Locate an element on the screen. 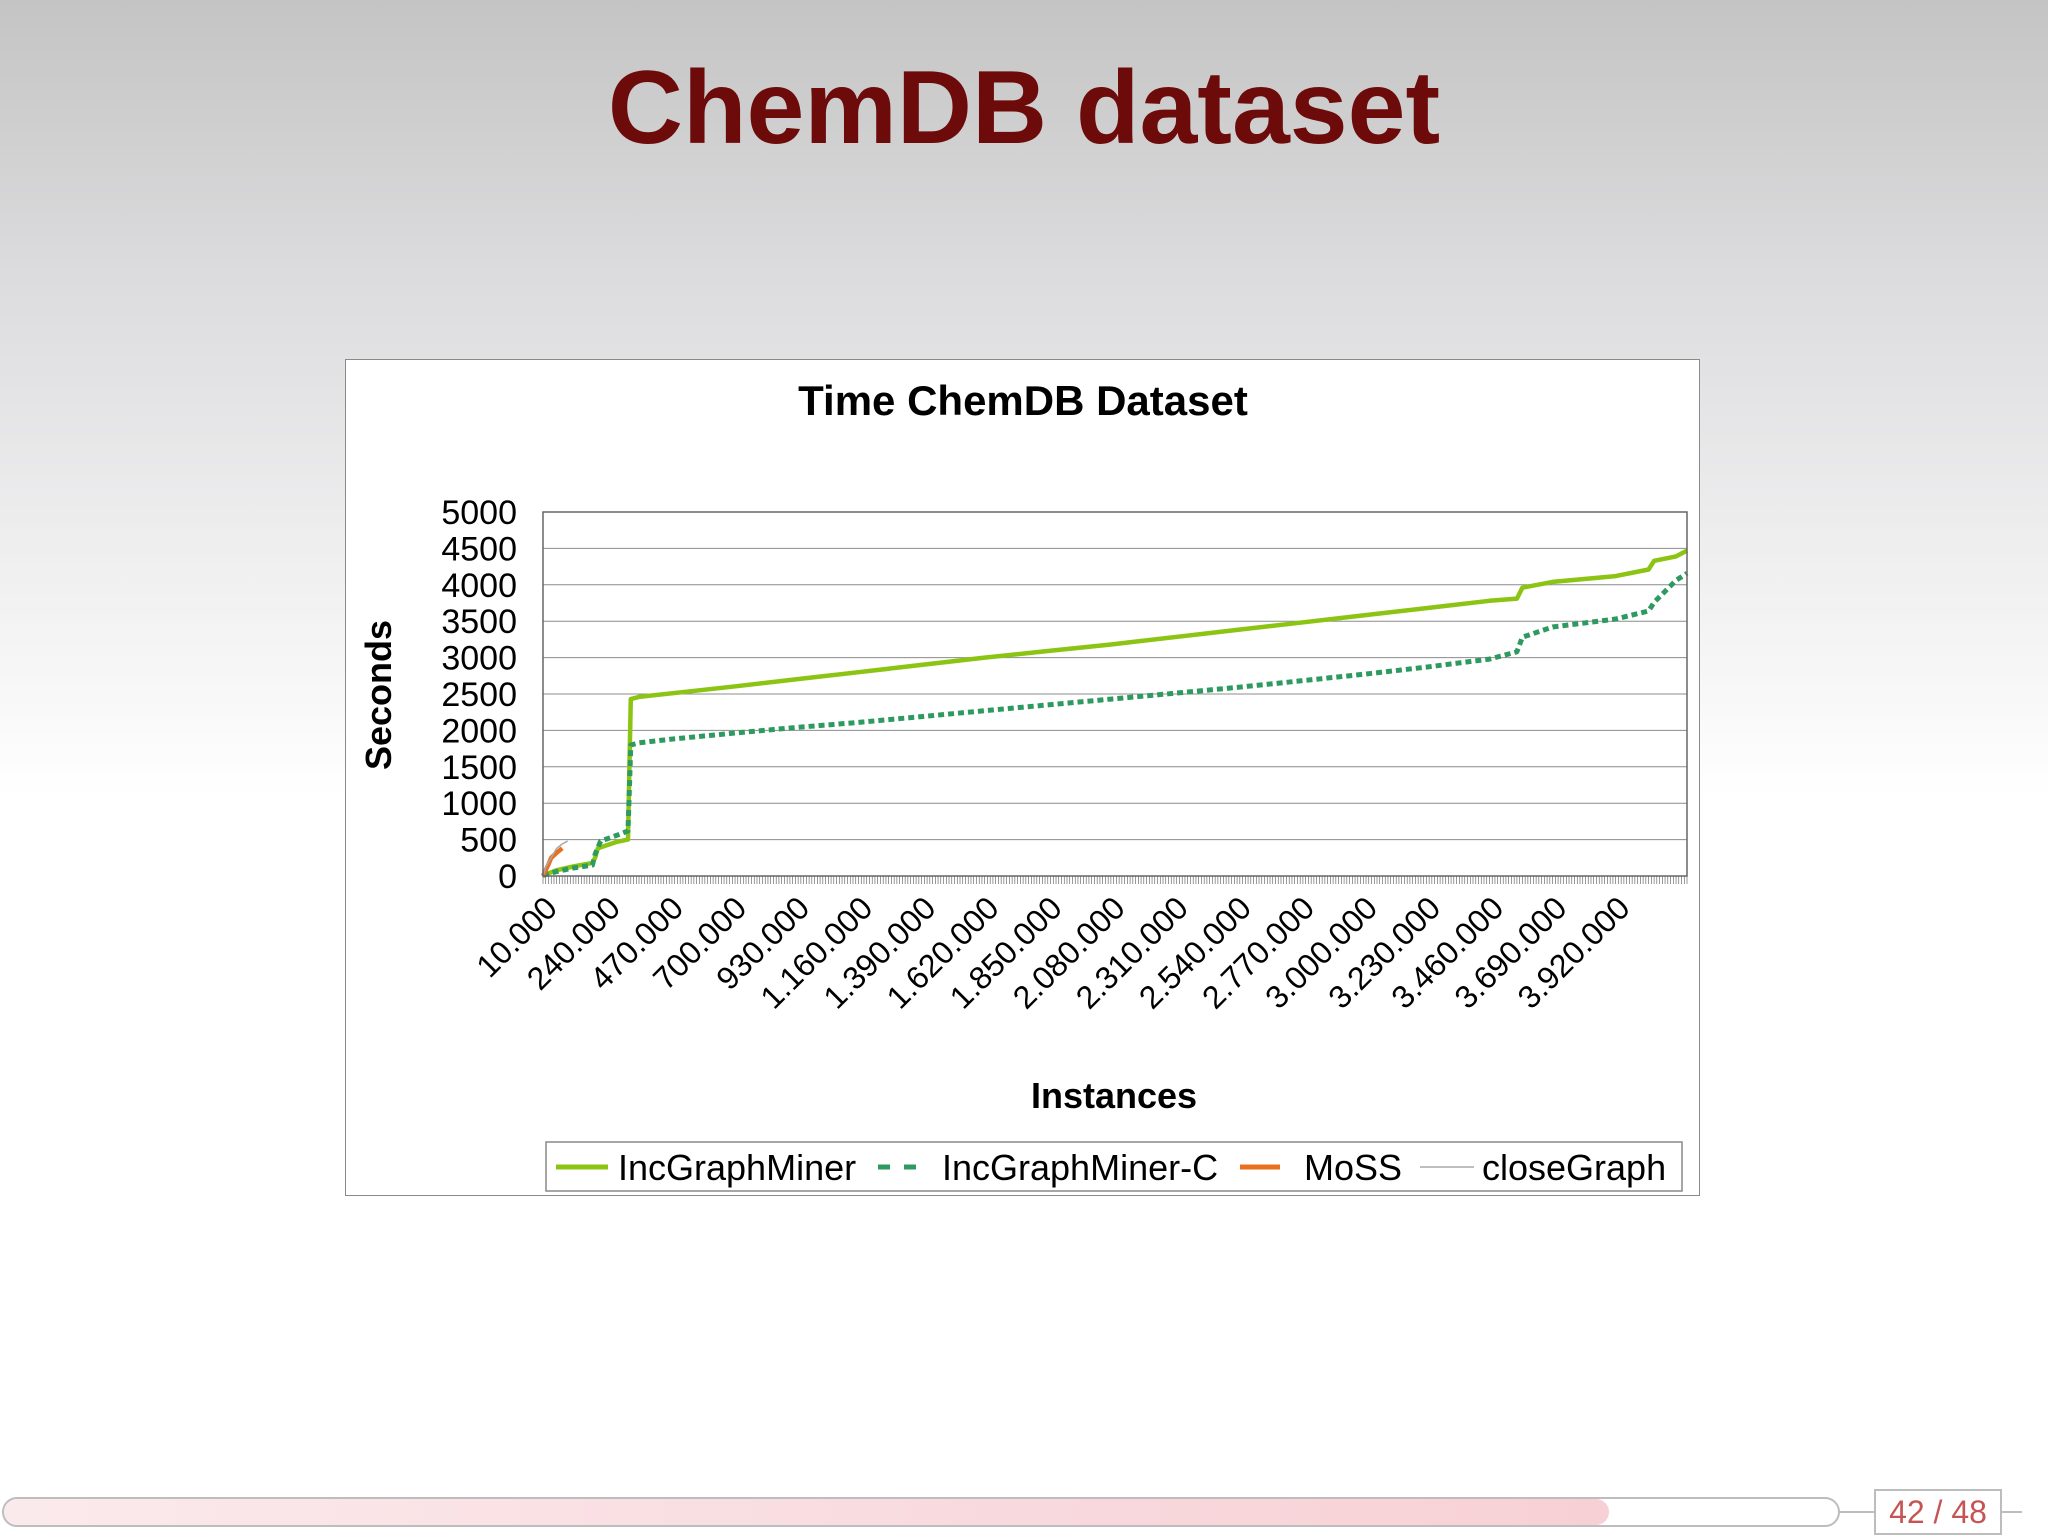  series-lines is located at coordinates (1114, 713).